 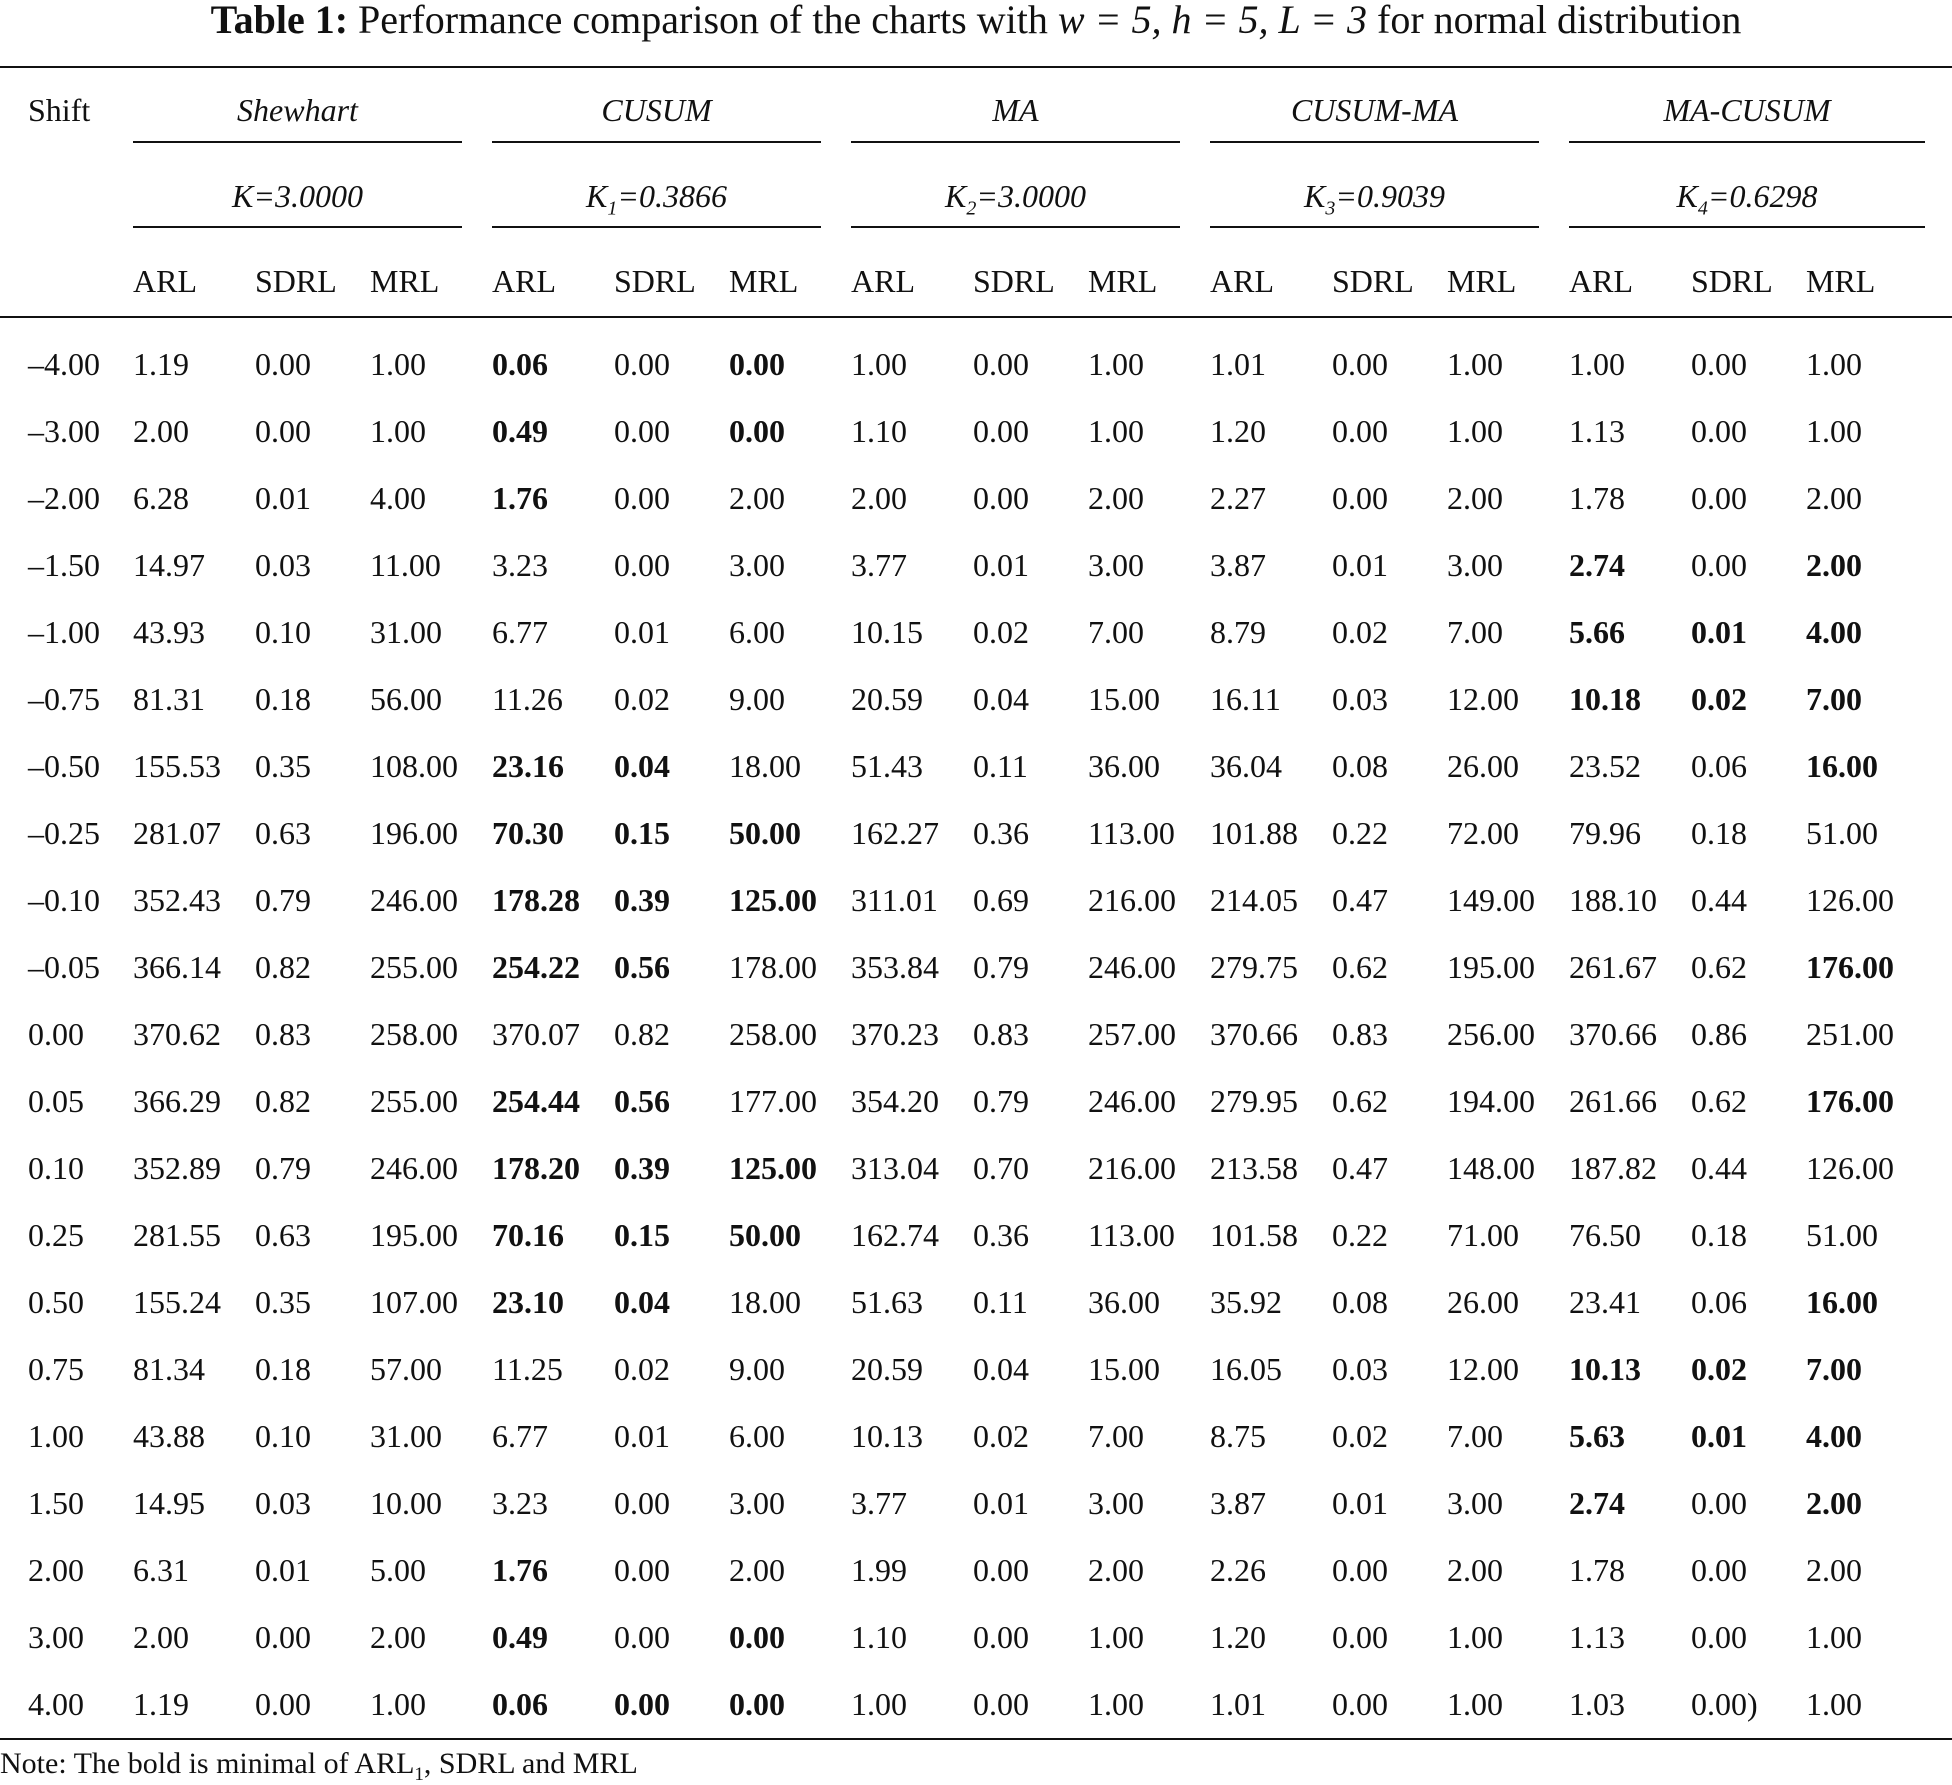 What do you see at coordinates (64, 967) in the screenshot?
I see `shift-value: –0.05` at bounding box center [64, 967].